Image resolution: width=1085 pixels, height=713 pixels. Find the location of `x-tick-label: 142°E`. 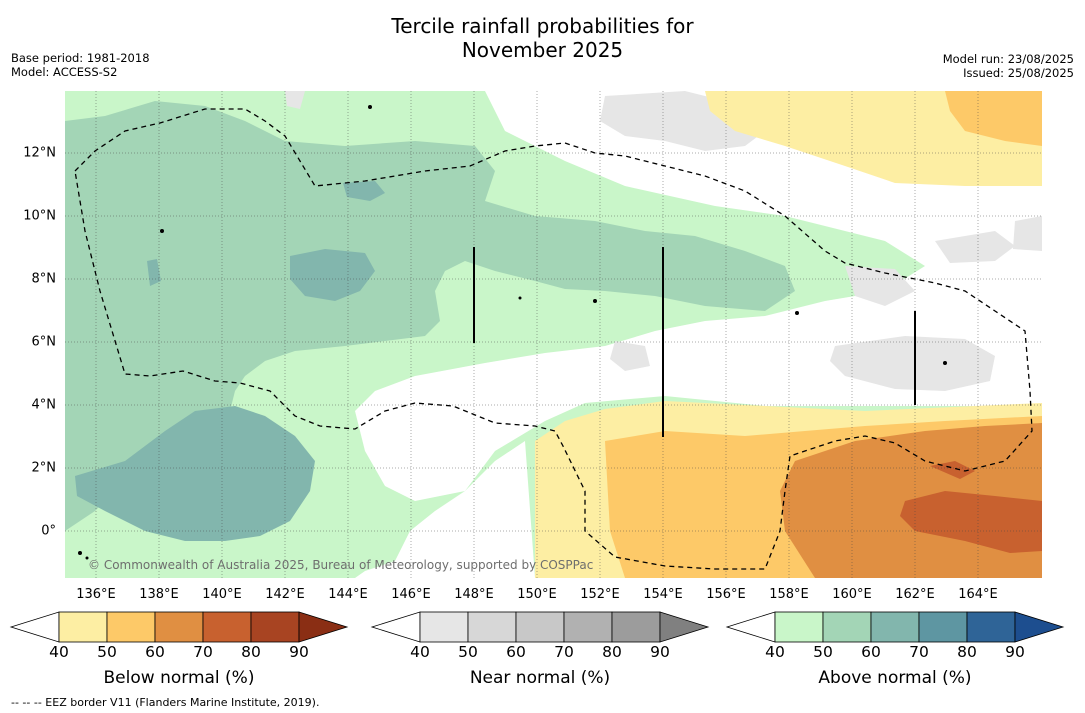

x-tick-label: 142°E is located at coordinates (285, 594).